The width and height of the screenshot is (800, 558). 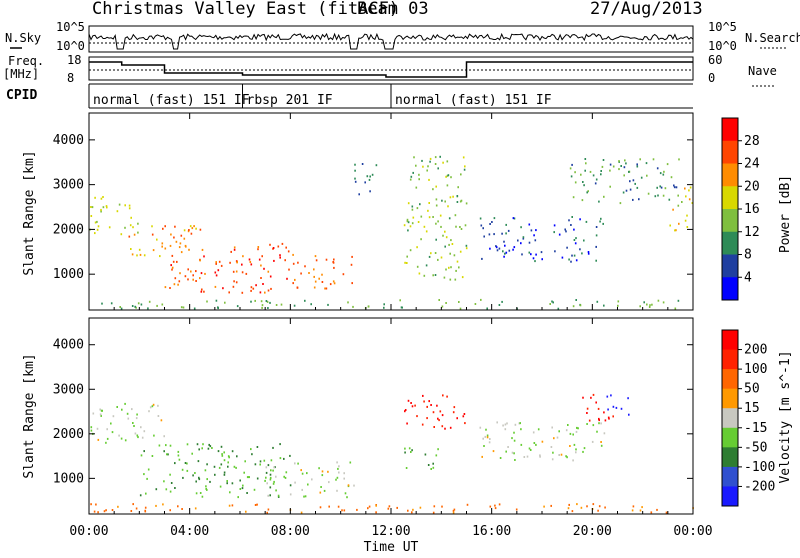 What do you see at coordinates (759, 486) in the screenshot?
I see `colorbar-tick-label: -200` at bounding box center [759, 486].